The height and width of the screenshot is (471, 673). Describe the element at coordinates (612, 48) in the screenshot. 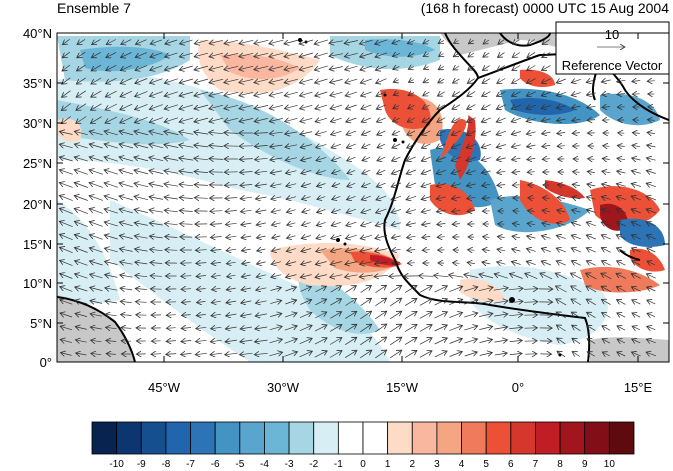

I see `reference-vector-legend: 10 Reference Vector` at that location.